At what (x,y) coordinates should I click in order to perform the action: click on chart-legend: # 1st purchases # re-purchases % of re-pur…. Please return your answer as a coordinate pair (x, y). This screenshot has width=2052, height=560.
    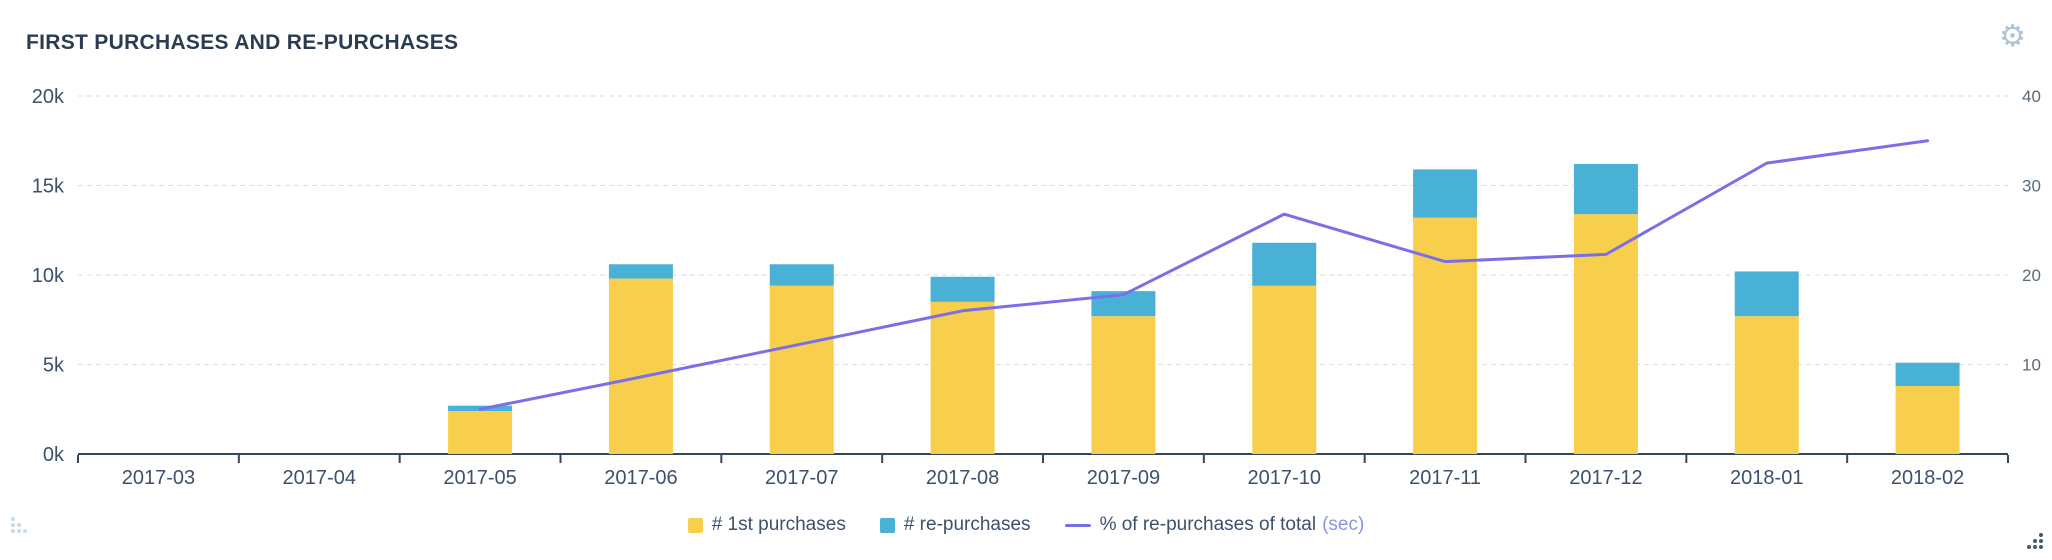
    Looking at the image, I should click on (1026, 525).